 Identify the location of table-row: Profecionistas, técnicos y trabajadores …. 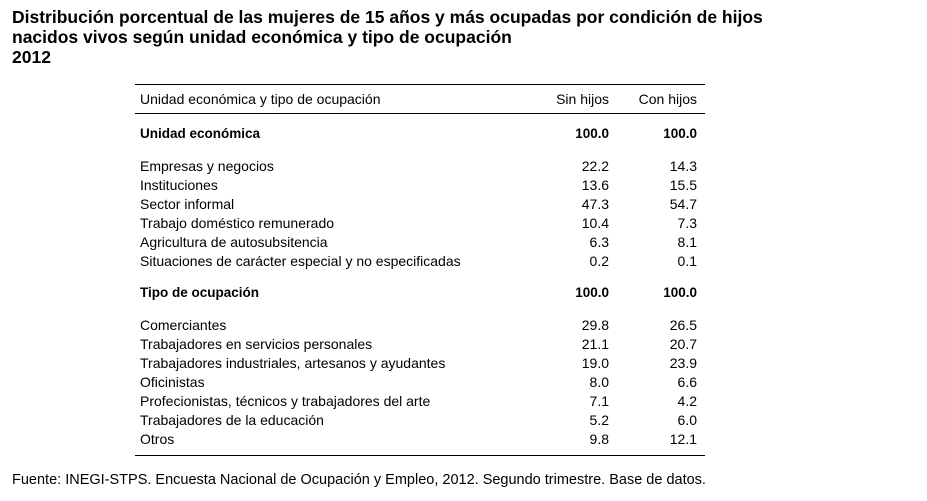
(420, 401).